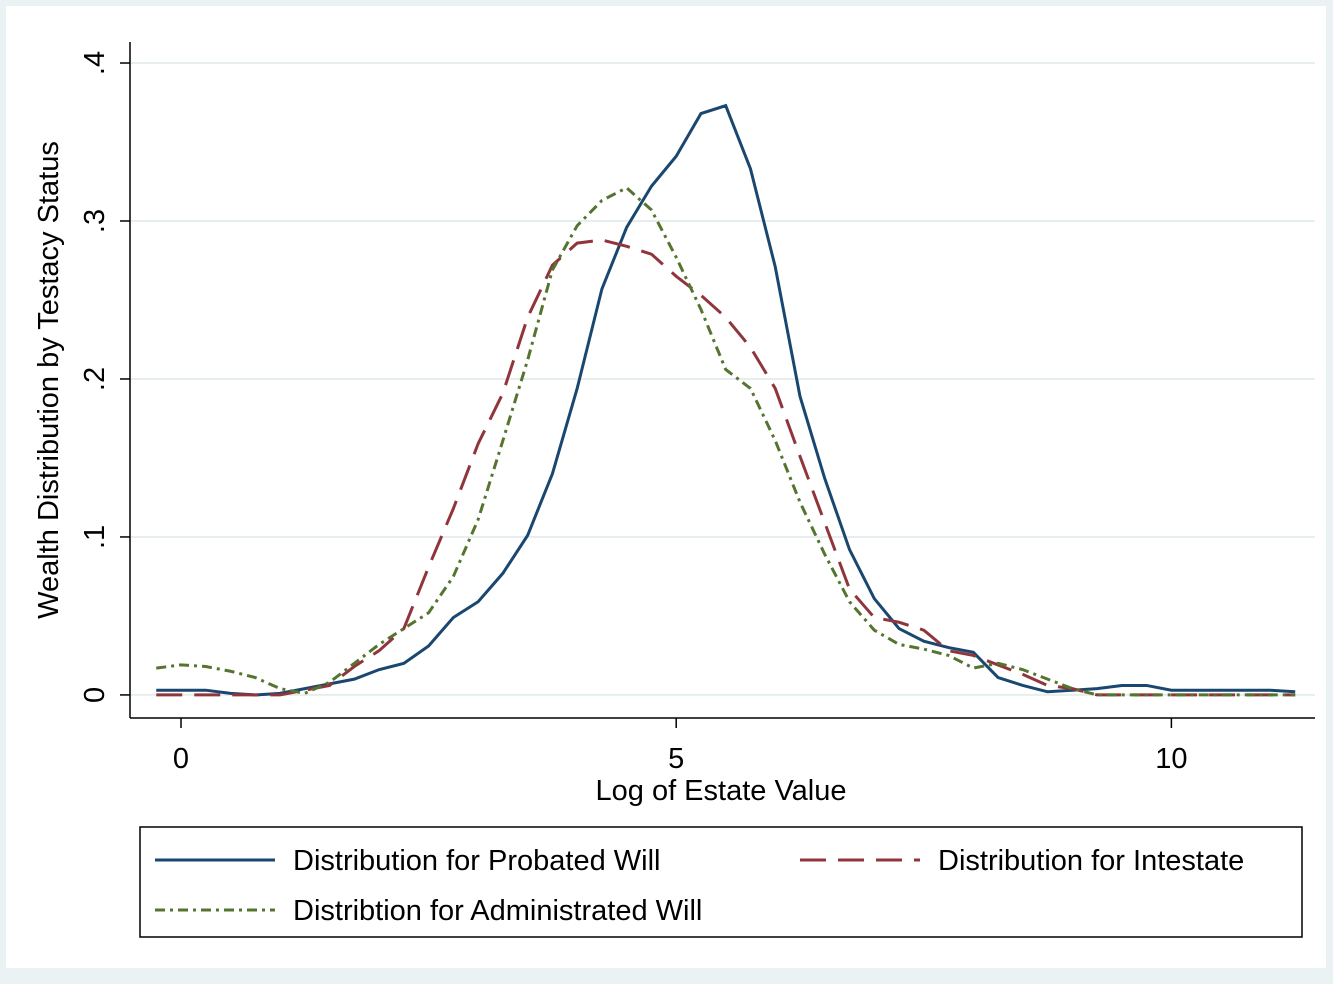 This screenshot has height=984, width=1333. What do you see at coordinates (721, 882) in the screenshot?
I see `legend-box` at bounding box center [721, 882].